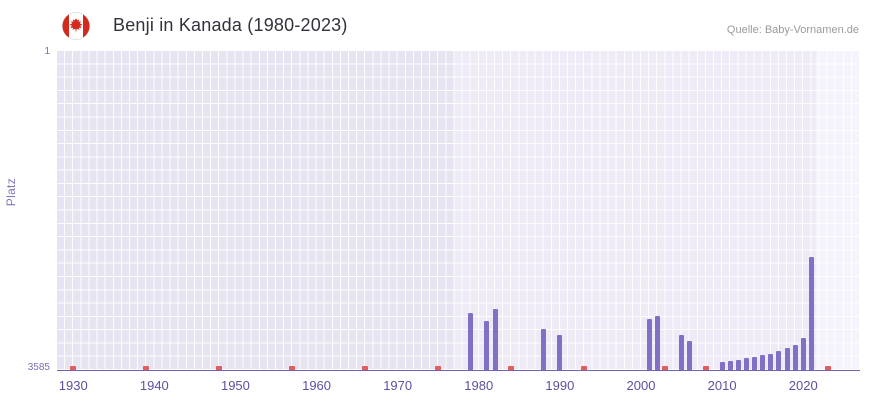 Image resolution: width=873 pixels, height=412 pixels. I want to click on source-attribution: Quelle: Baby-Vornamen.de, so click(792, 30).